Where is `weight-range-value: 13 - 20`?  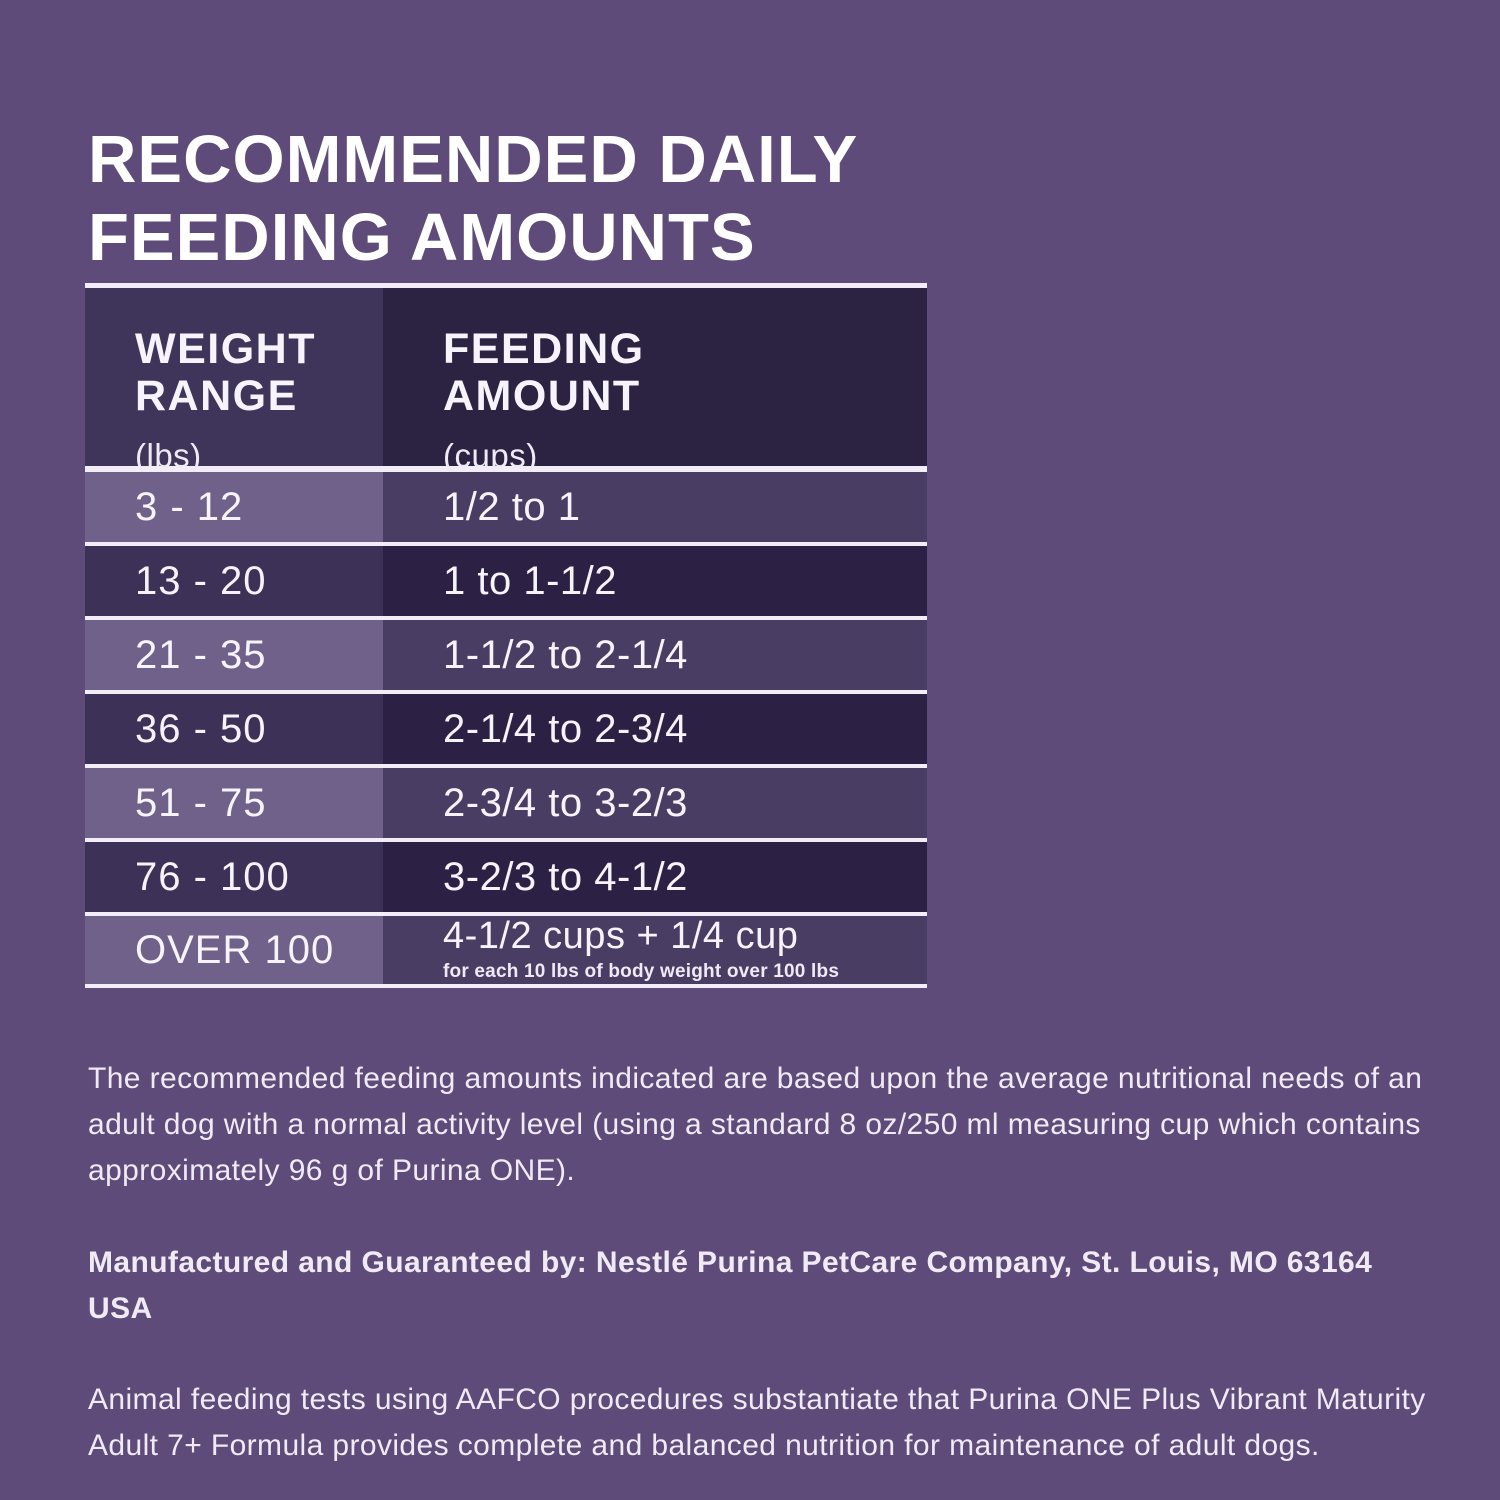 weight-range-value: 13 - 20 is located at coordinates (234, 581).